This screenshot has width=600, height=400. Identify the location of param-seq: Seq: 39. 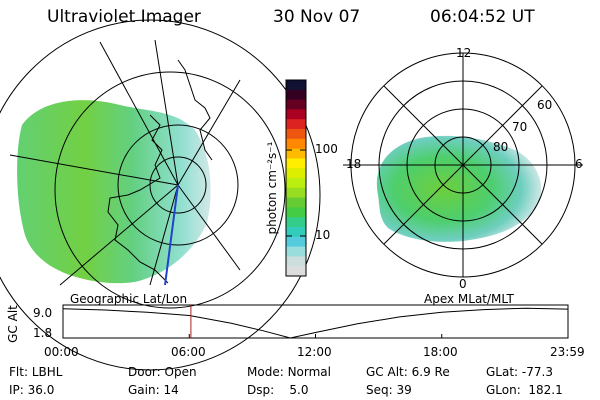
(389, 390).